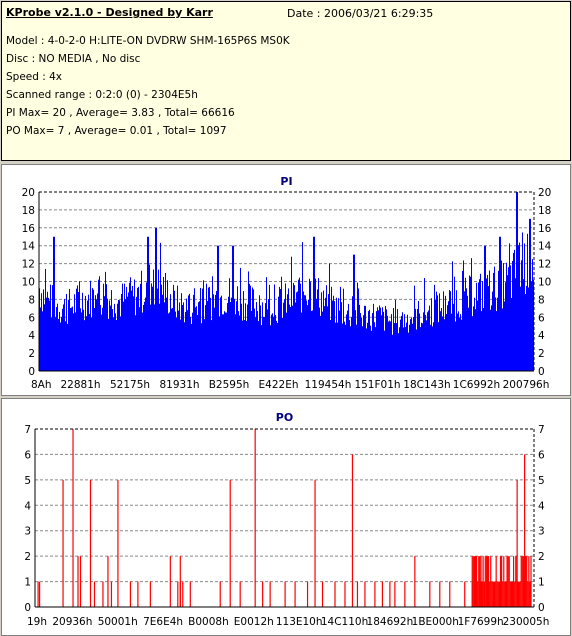 The image size is (572, 636). I want to click on x-tick-label: 8Ah, so click(41, 385).